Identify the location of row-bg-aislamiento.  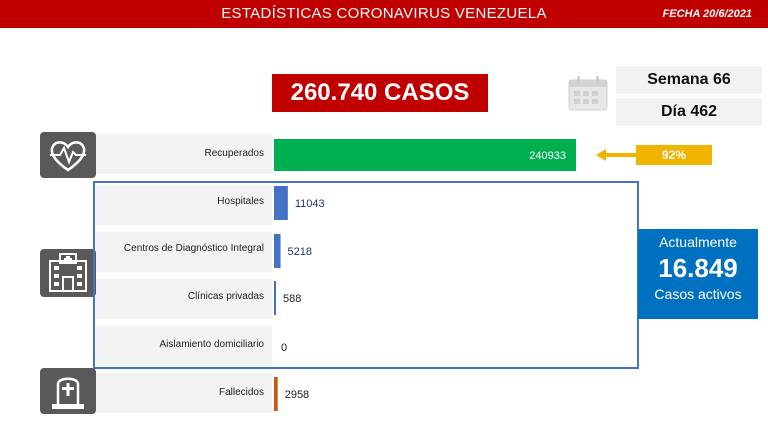
(184, 346).